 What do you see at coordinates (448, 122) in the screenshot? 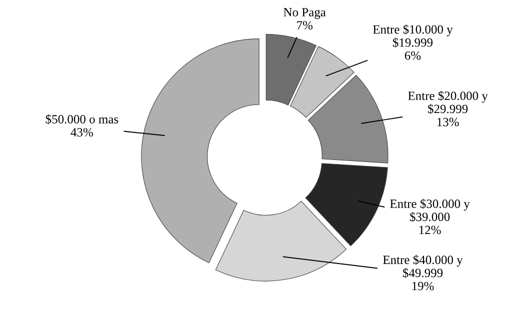
I see `data-label: 13%` at bounding box center [448, 122].